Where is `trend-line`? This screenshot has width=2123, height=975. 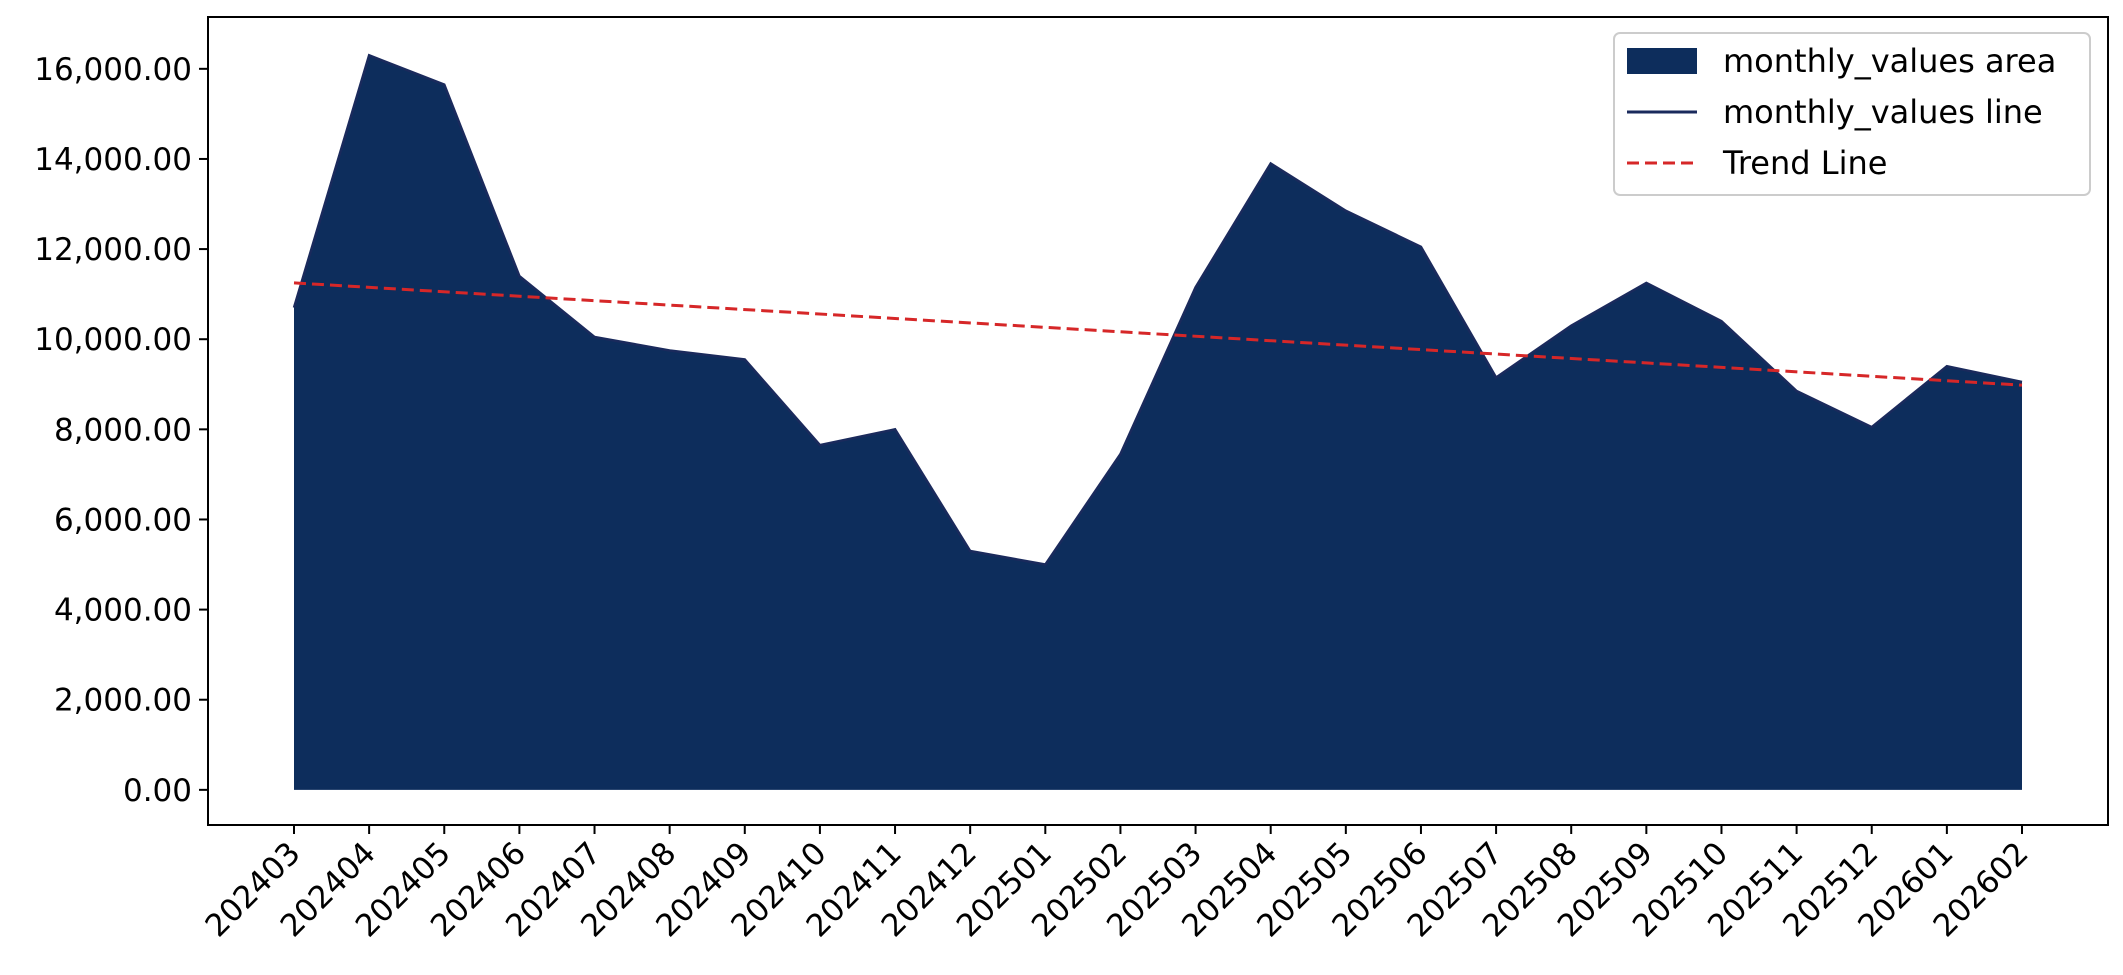 trend-line is located at coordinates (1158, 334).